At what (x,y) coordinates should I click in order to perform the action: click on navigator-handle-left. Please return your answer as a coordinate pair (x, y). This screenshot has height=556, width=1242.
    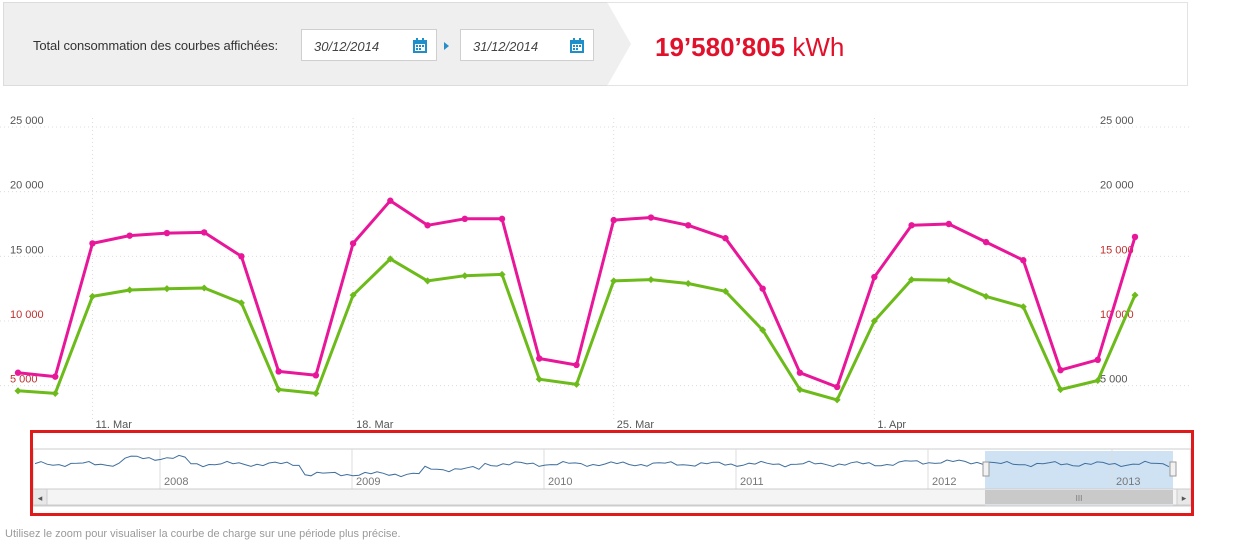
    Looking at the image, I should click on (986, 469).